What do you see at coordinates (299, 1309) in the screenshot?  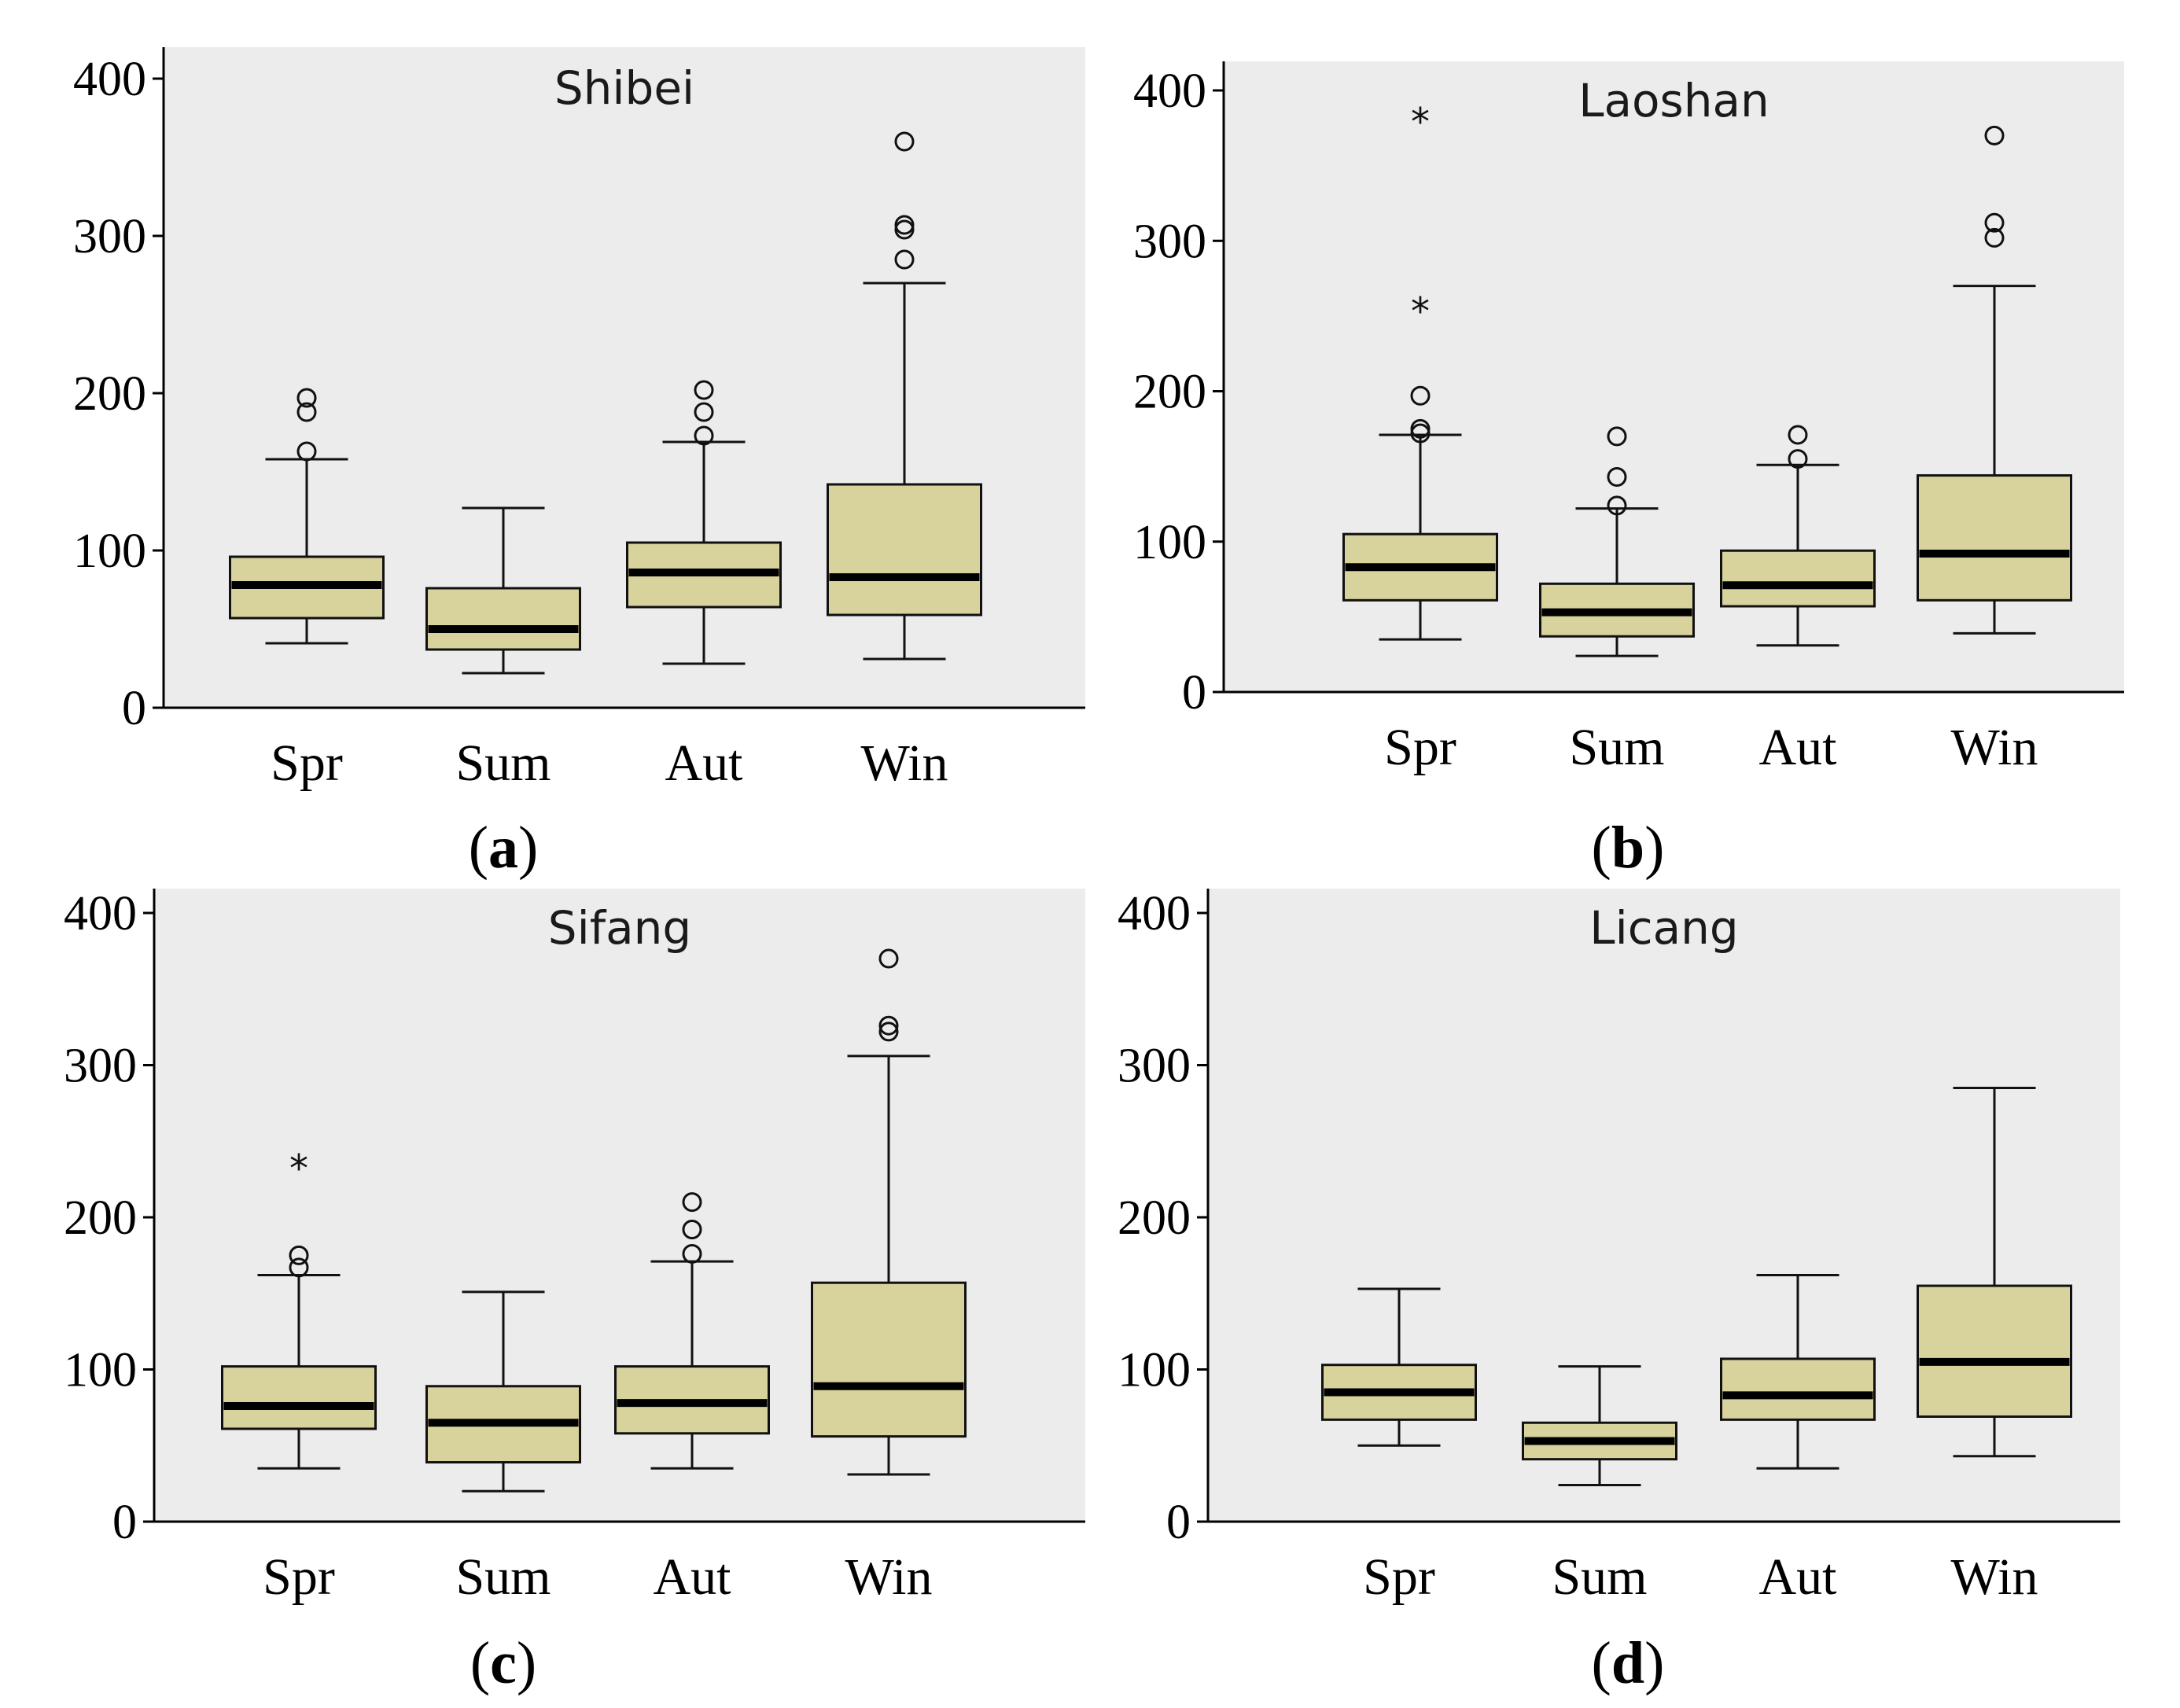 I see `box-spr: *` at bounding box center [299, 1309].